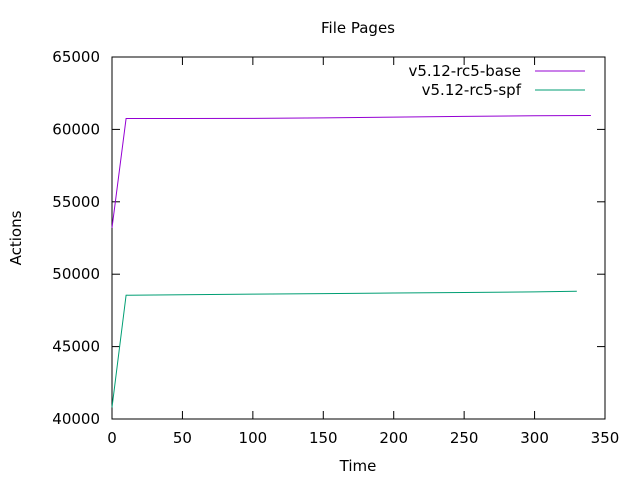  Describe the element at coordinates (182, 438) in the screenshot. I see `x-tick-label: 50` at that location.